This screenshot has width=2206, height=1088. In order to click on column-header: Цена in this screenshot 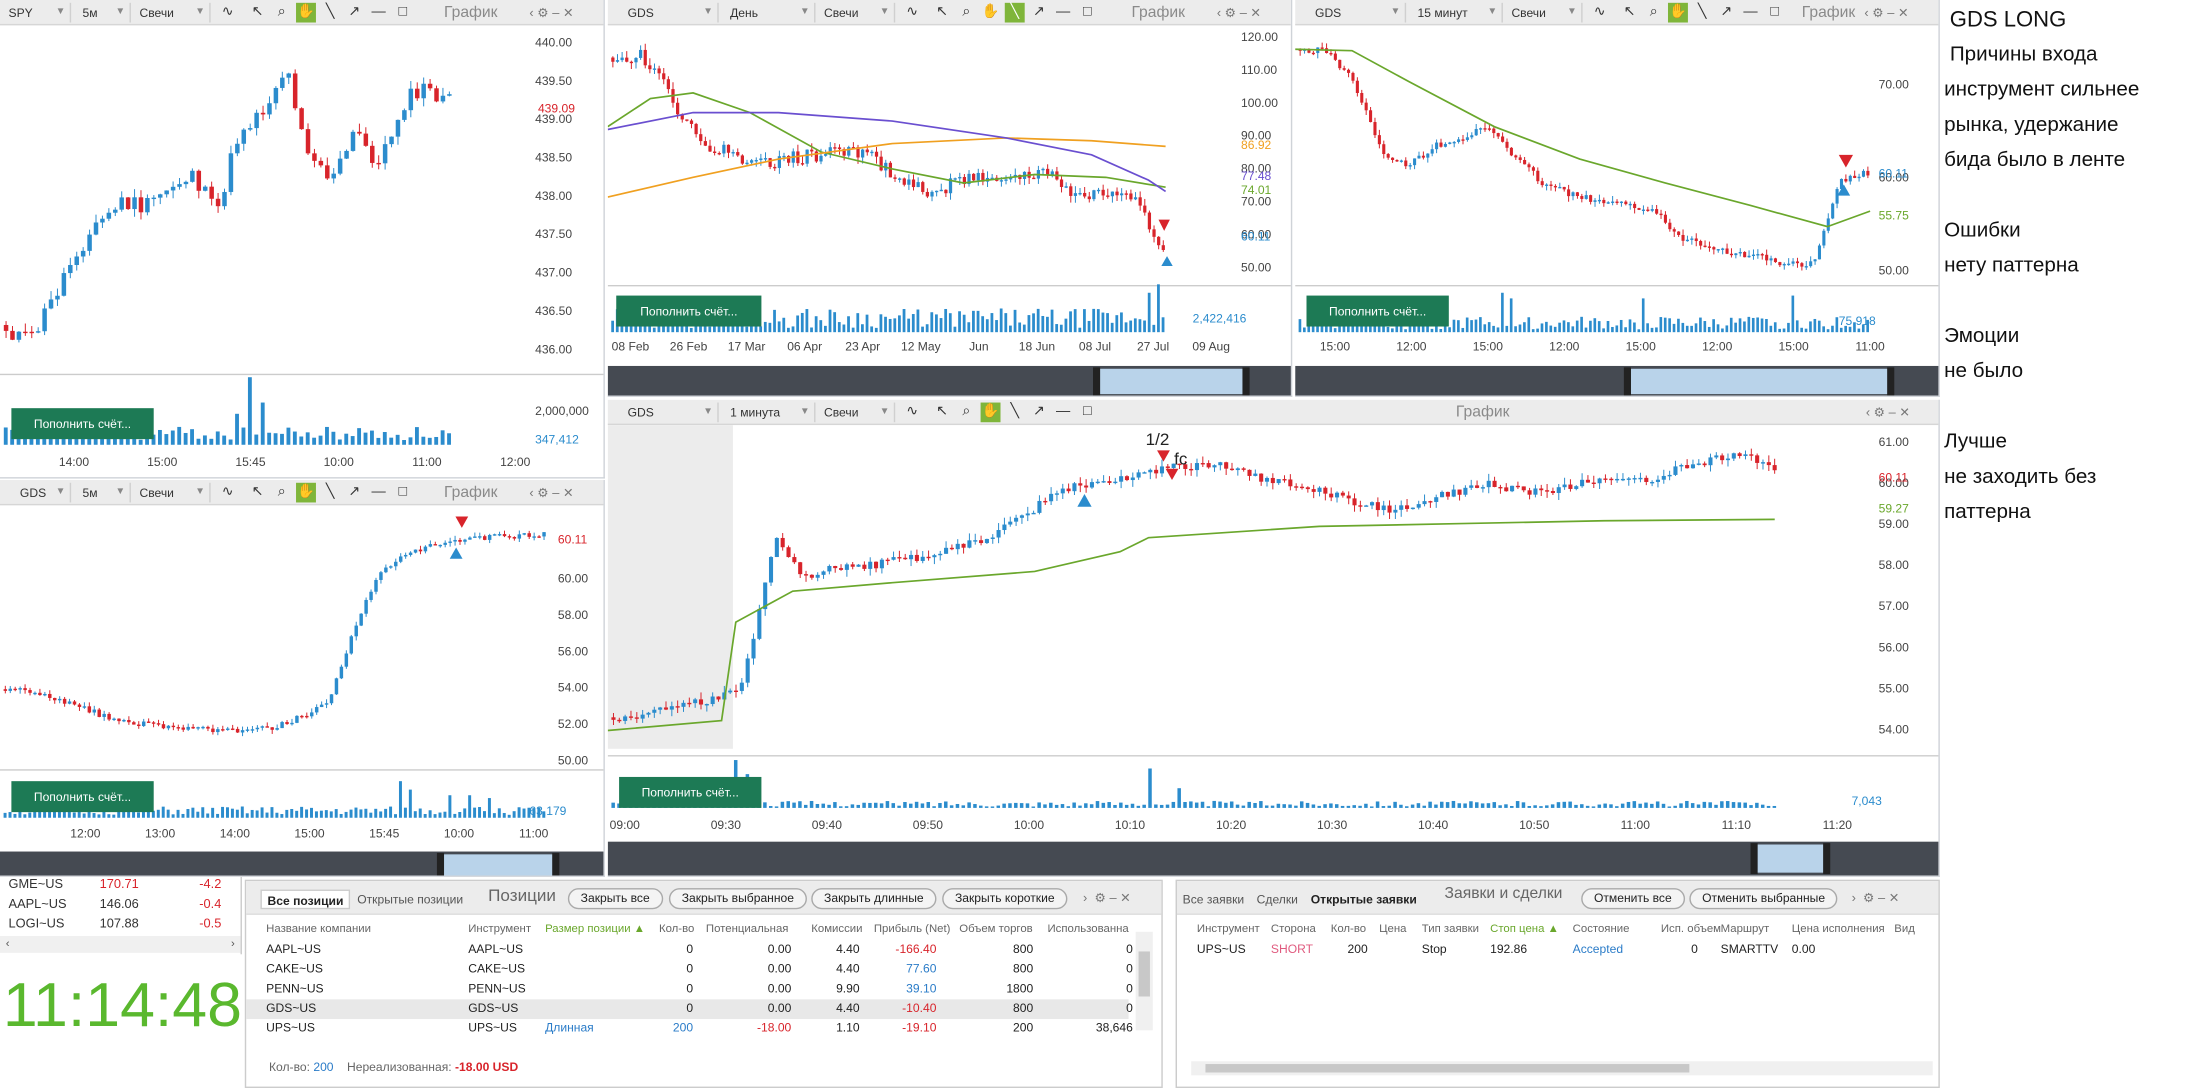, I will do `click(1393, 928)`.